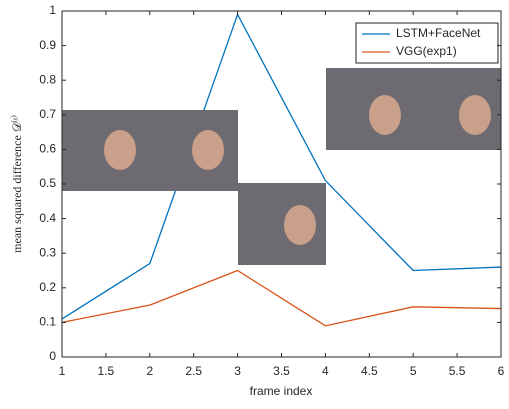 This screenshot has height=409, width=509. I want to click on x-tick-label: 3, so click(237, 371).